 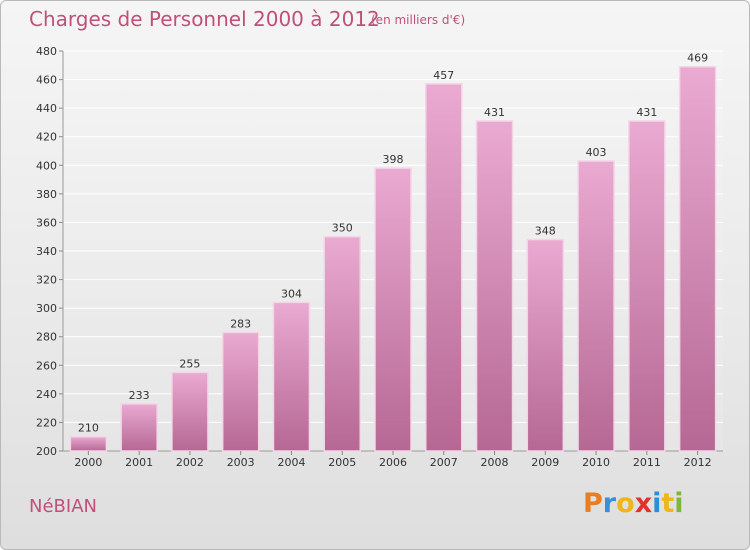 I want to click on x-tick-label: 2007, so click(x=444, y=462).